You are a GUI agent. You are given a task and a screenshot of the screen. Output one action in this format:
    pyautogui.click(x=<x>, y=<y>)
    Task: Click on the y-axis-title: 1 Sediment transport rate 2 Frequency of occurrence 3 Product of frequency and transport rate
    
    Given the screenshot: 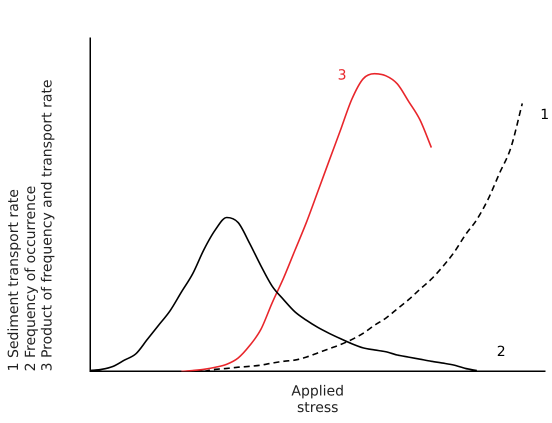 What is the action you would take?
    pyautogui.click(x=31, y=225)
    